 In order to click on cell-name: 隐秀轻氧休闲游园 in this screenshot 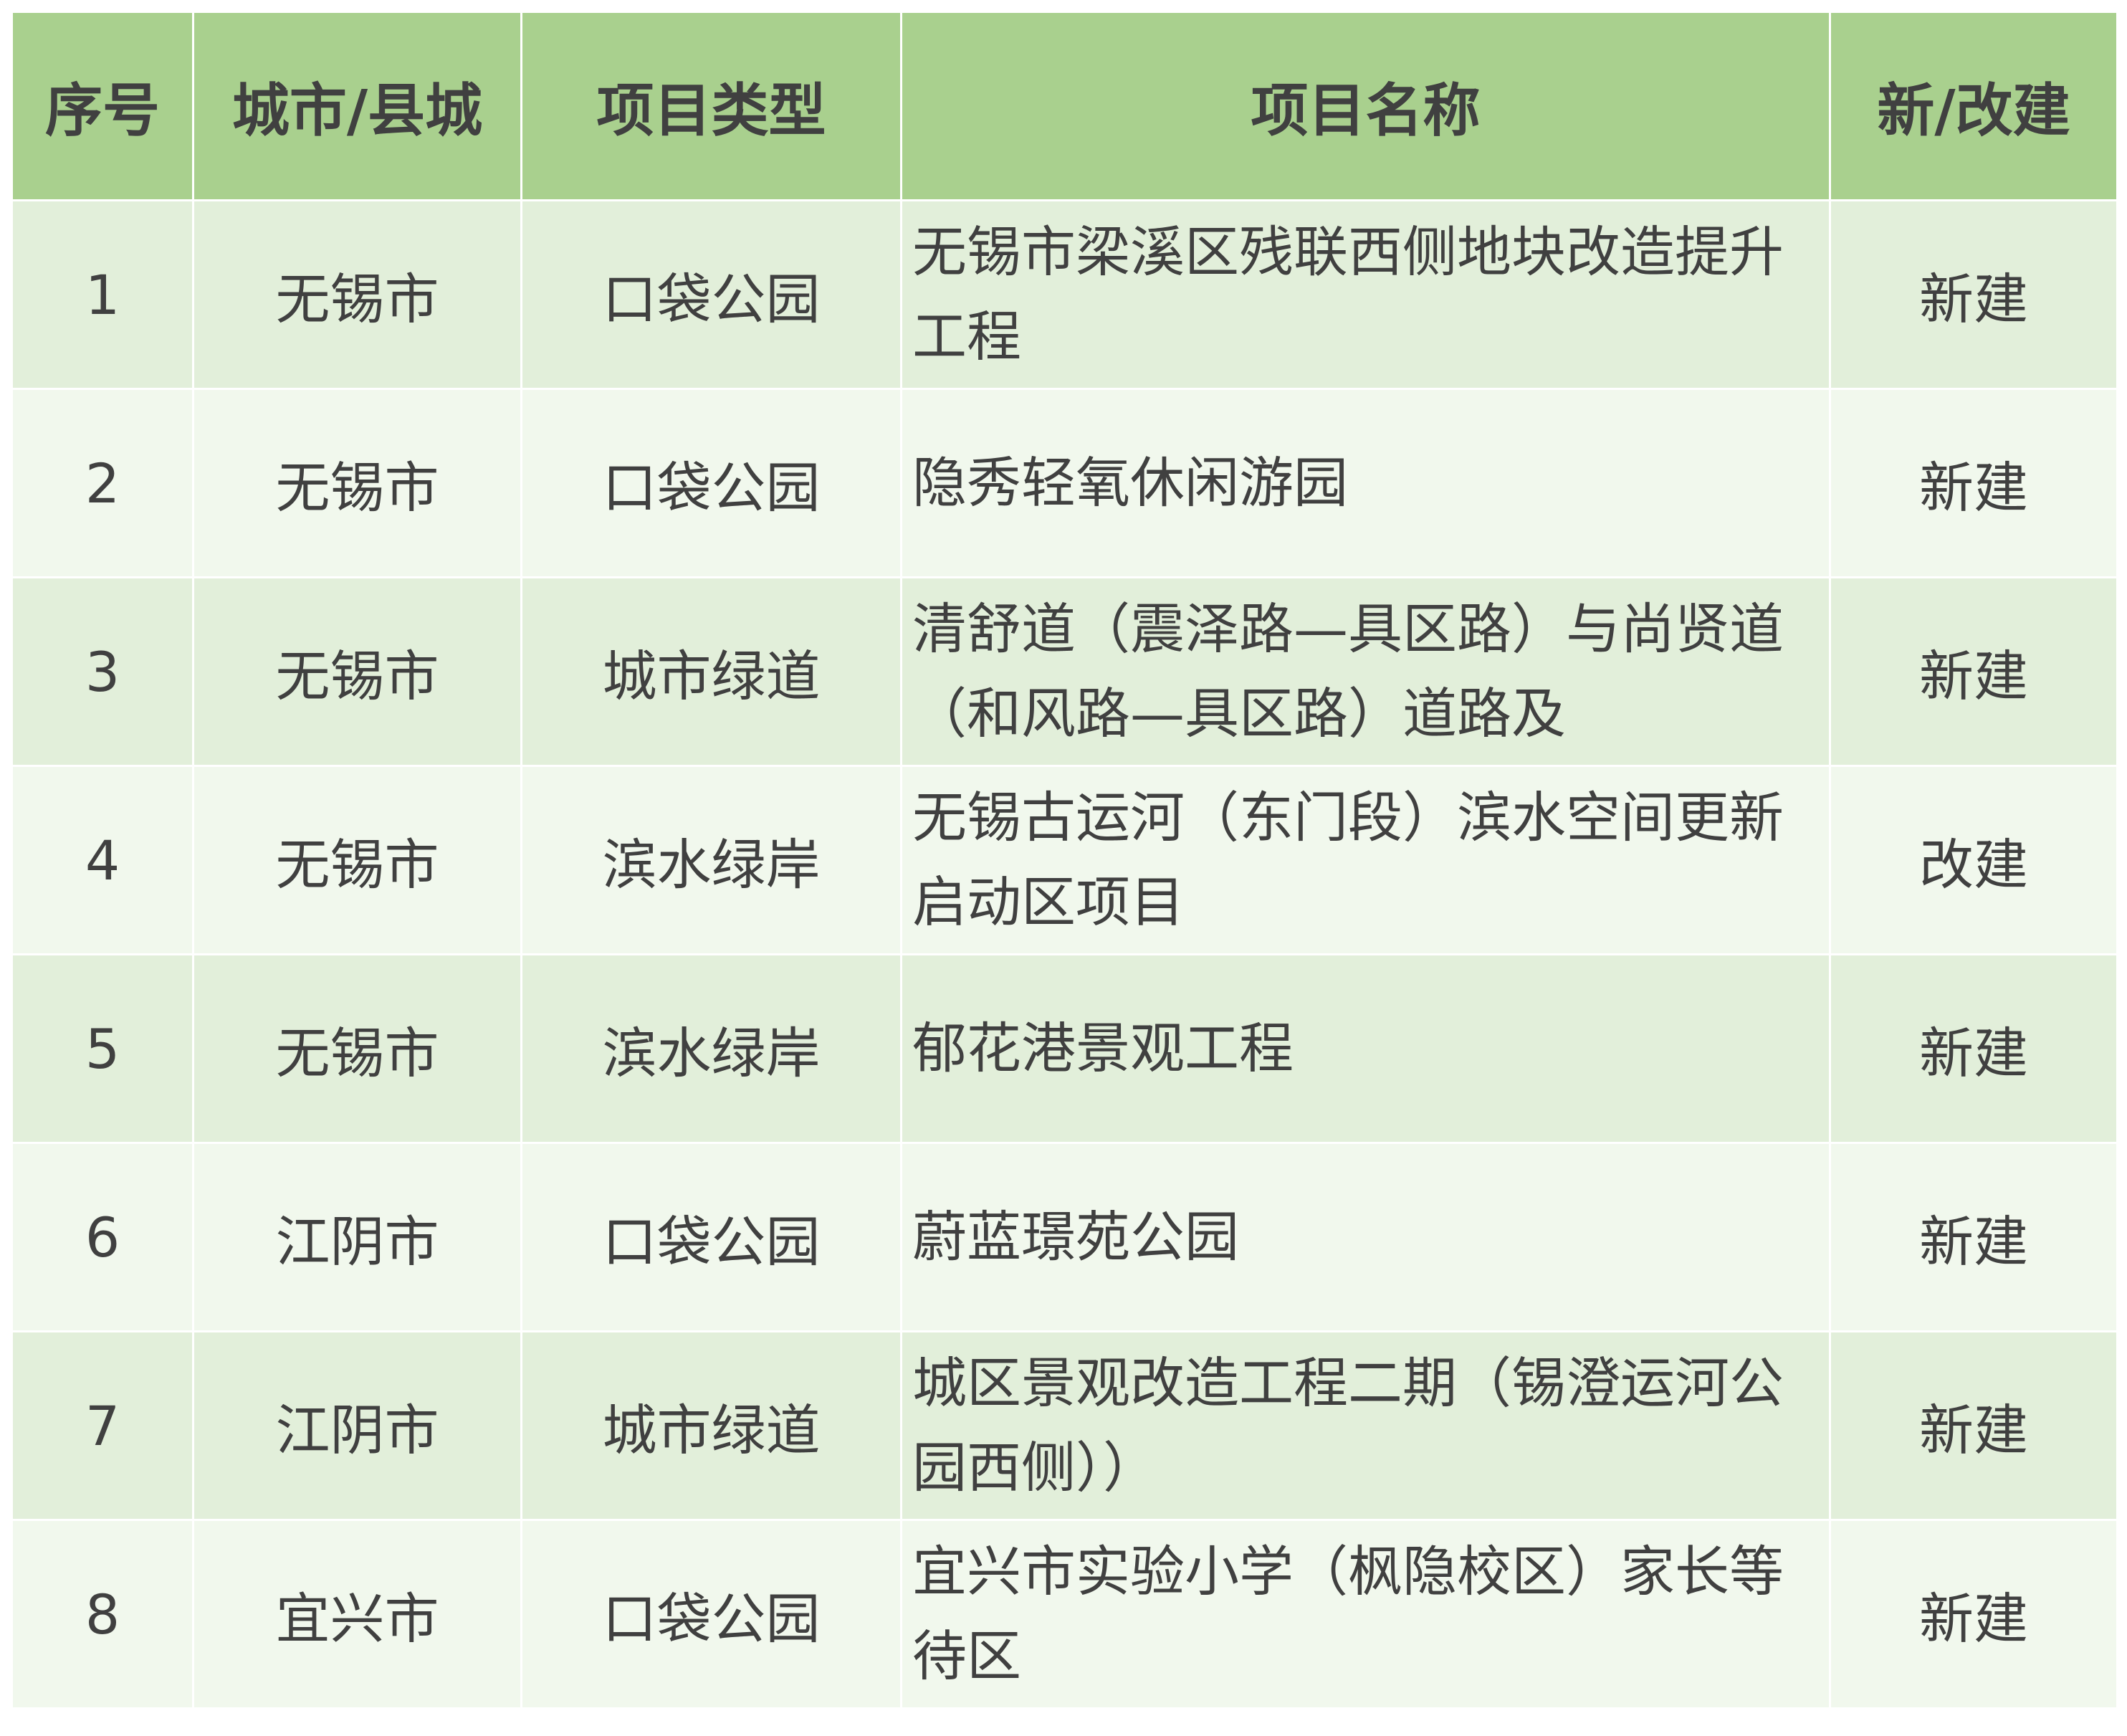, I will do `click(1365, 483)`.